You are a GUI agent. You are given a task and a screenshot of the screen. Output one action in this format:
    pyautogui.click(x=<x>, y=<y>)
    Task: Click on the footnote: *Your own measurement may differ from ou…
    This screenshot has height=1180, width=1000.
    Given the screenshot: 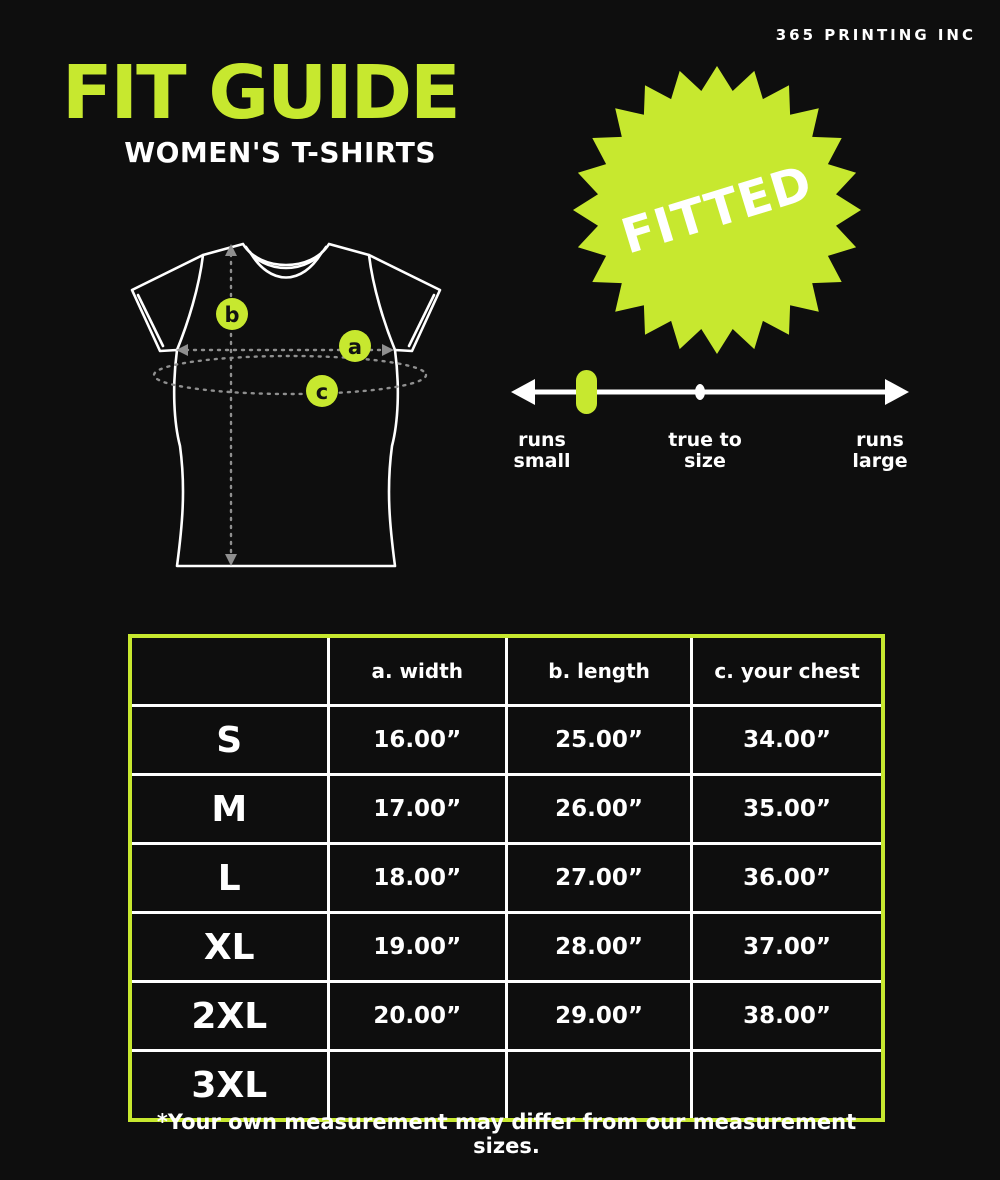 What is the action you would take?
    pyautogui.click(x=506, y=1134)
    